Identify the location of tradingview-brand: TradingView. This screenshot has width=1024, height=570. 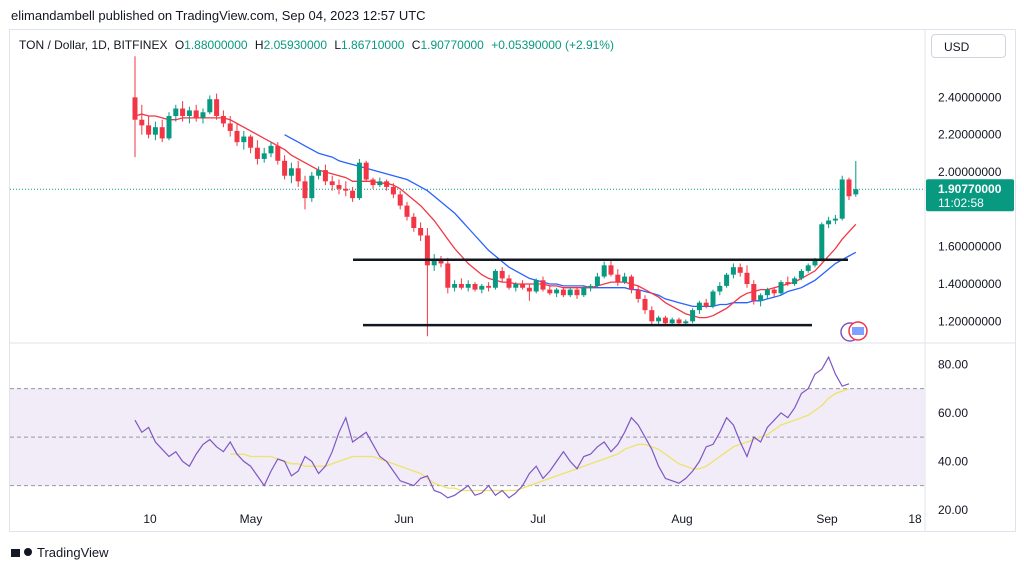
(60, 552).